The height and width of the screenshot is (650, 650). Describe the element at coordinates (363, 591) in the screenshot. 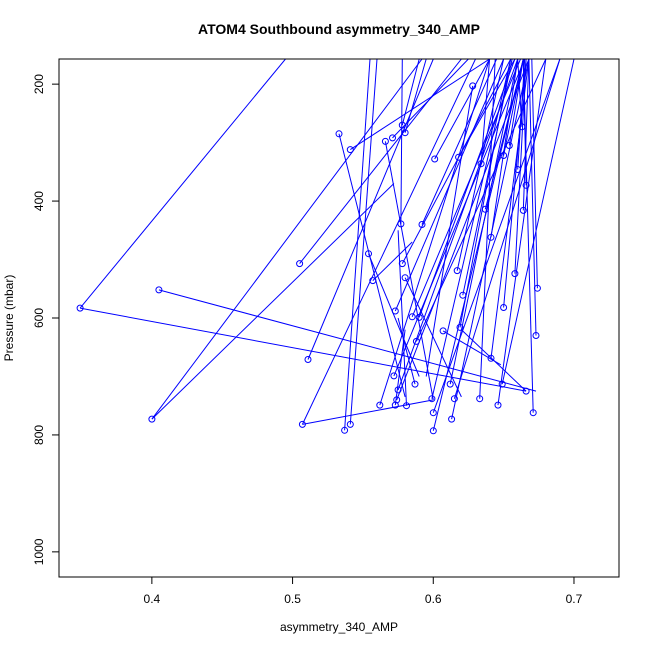

I see `x-axis: 0.4 0.5 0.6 0.7` at that location.